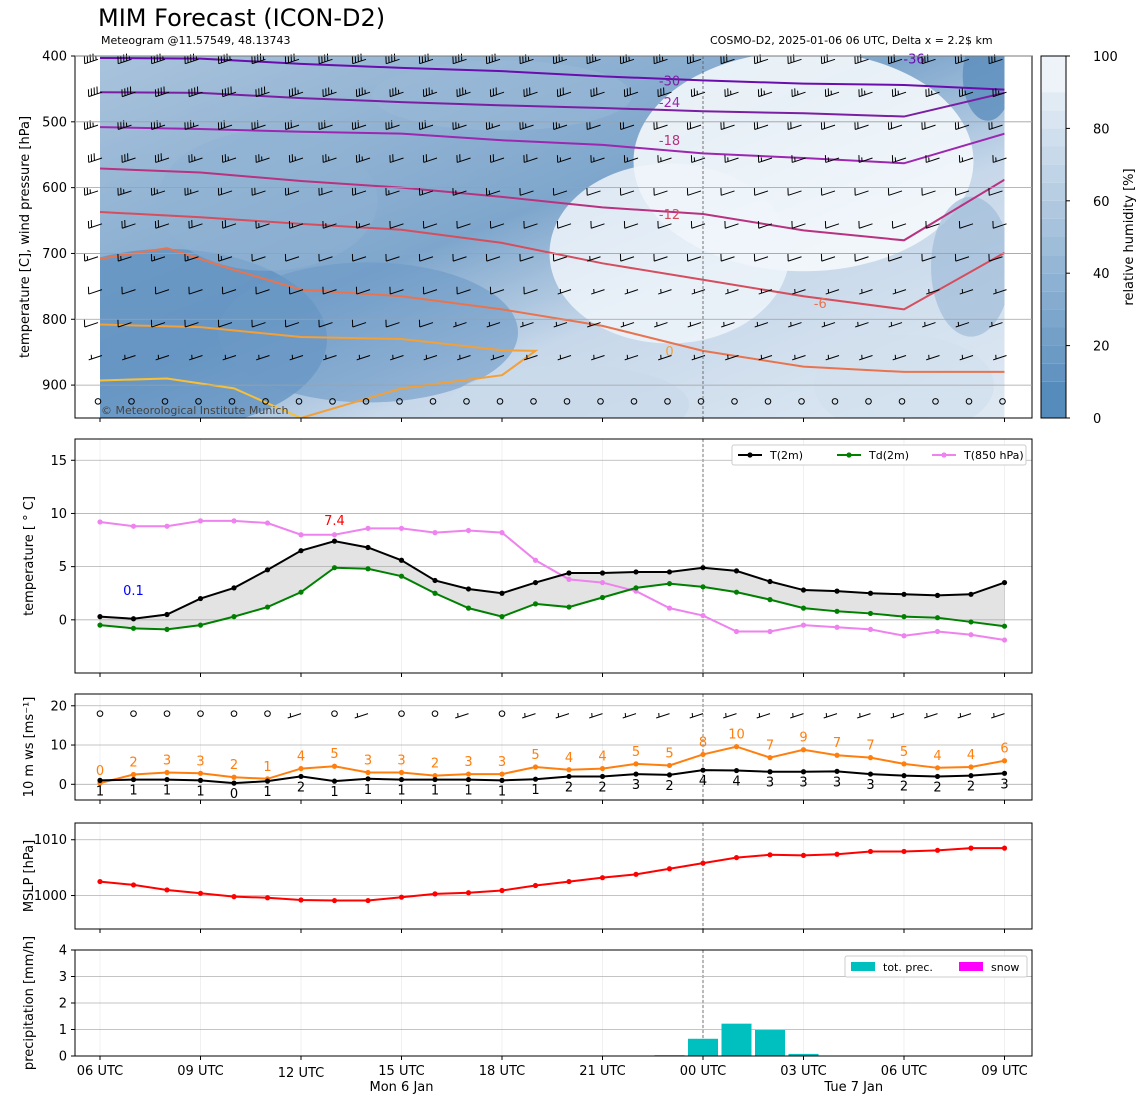 This screenshot has height=1105, width=1148. I want to click on gust-label: 3, so click(167, 761).